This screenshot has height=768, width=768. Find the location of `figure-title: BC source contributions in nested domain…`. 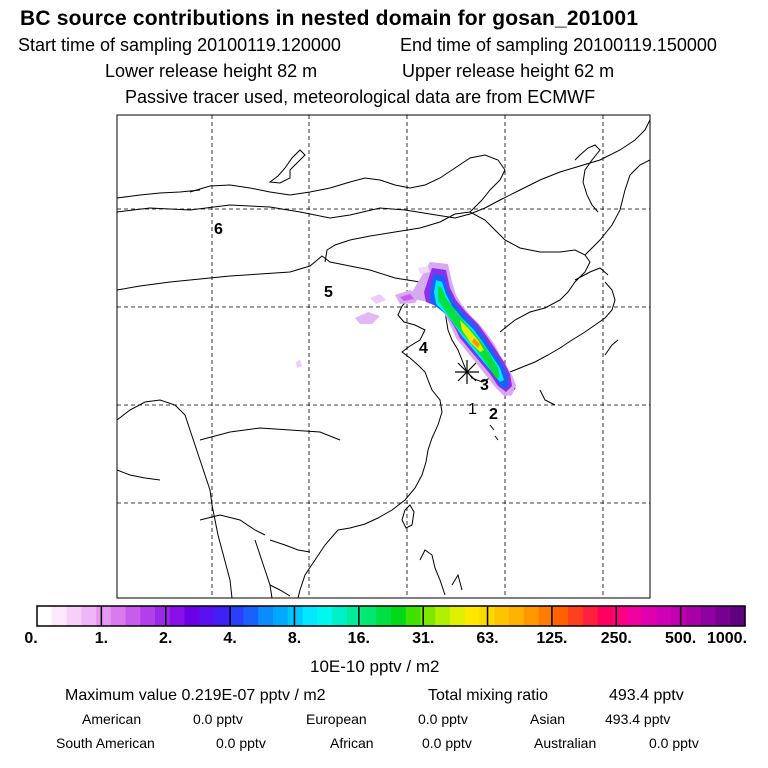

figure-title: BC source contributions in nested domain… is located at coordinates (329, 18).